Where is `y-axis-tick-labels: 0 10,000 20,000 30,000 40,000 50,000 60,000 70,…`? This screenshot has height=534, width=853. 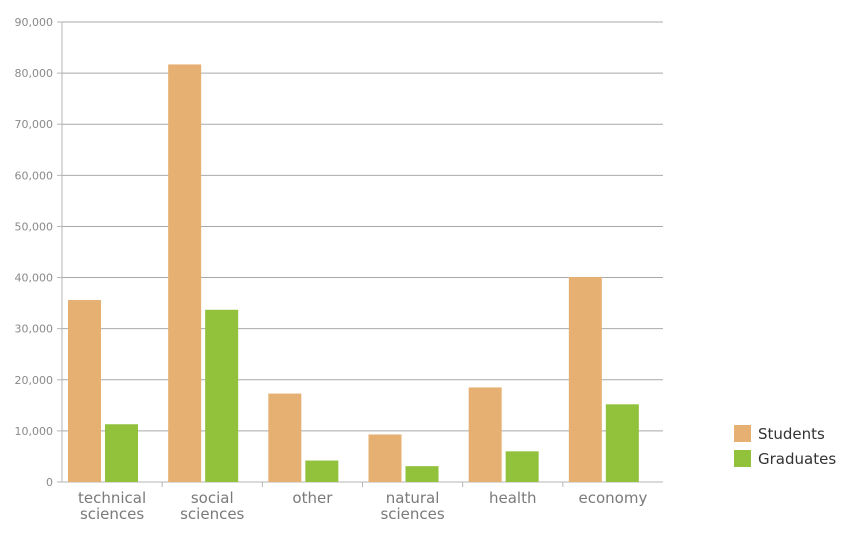
y-axis-tick-labels: 0 10,000 20,000 30,000 40,000 50,000 60,000 70,… is located at coordinates (34, 252).